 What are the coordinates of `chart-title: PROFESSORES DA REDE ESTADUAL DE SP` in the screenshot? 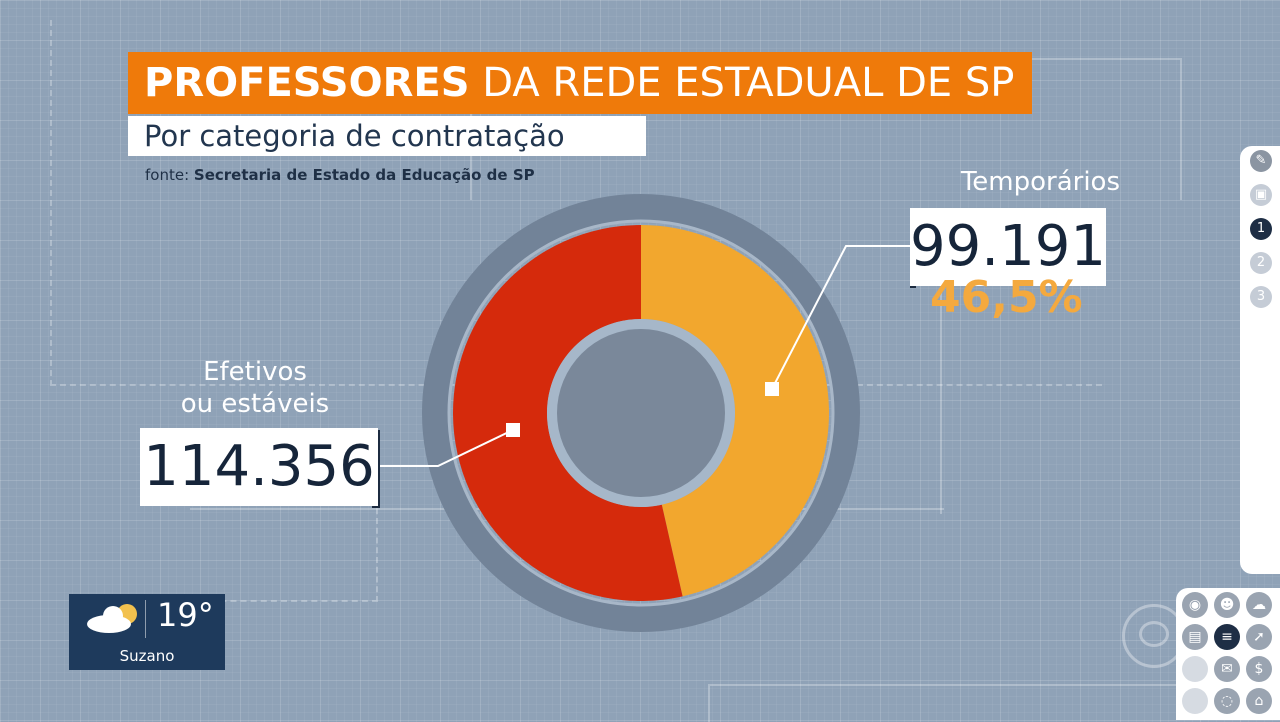 It's located at (580, 83).